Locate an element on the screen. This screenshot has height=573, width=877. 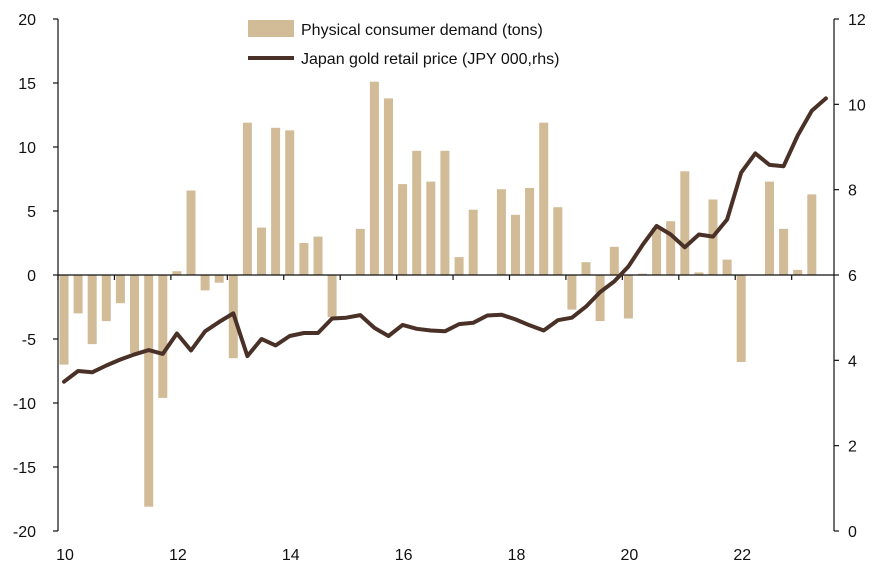
right-tick-label: 2 is located at coordinates (852, 447).